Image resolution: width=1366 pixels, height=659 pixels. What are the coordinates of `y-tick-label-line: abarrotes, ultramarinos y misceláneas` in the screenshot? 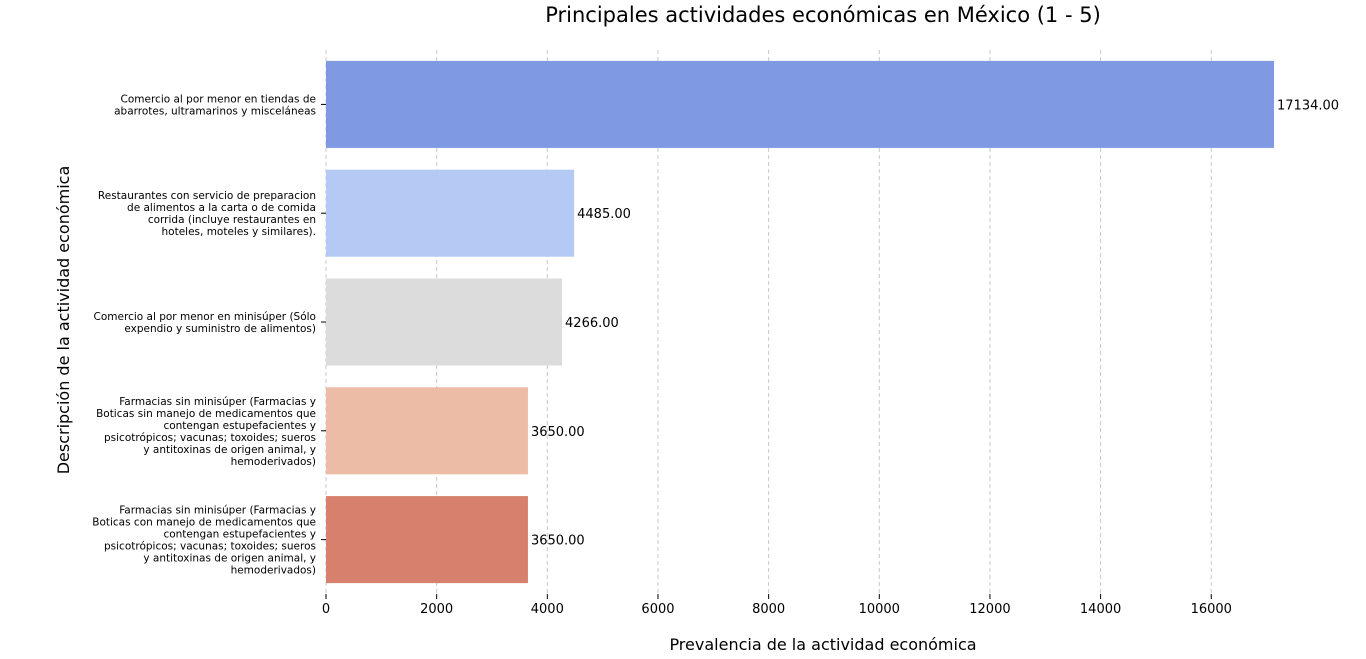 It's located at (215, 111).